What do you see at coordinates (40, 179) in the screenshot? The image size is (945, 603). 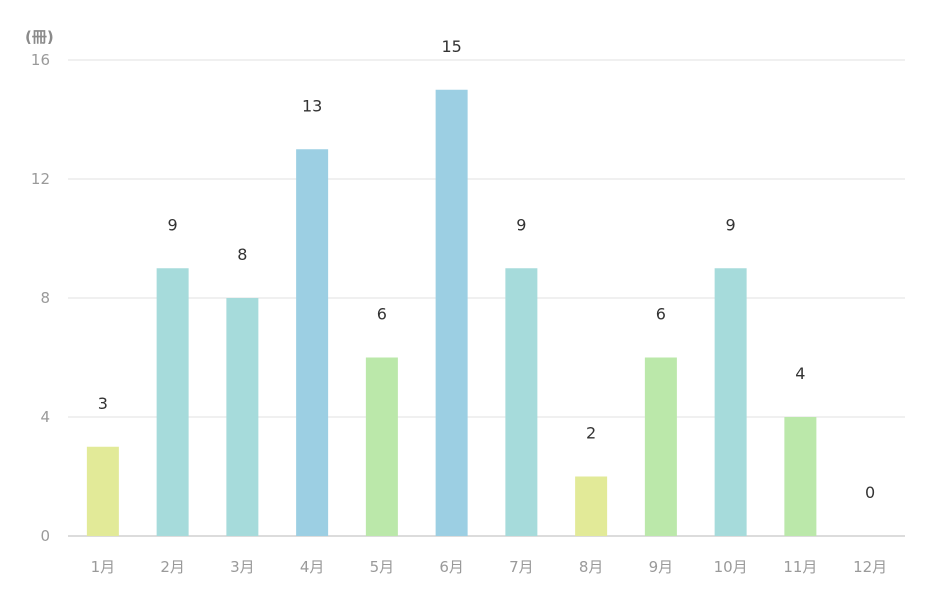 I see `y-tick-label: 12` at bounding box center [40, 179].